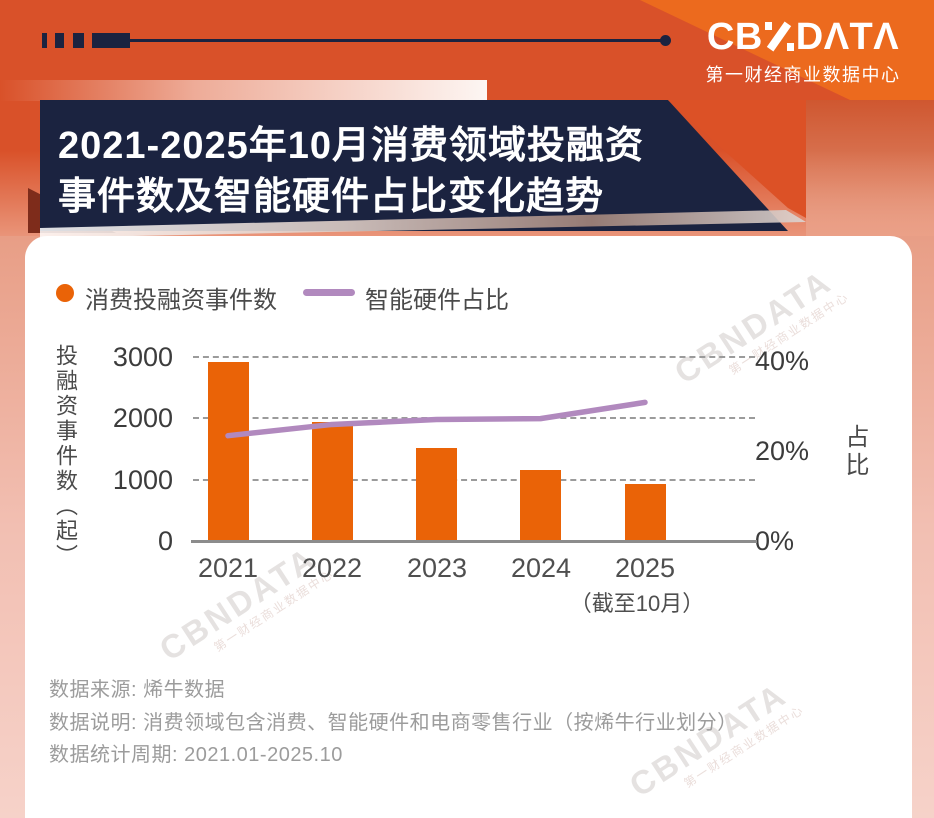 The width and height of the screenshot is (934, 818). Describe the element at coordinates (165, 541) in the screenshot. I see `left-axis-tick-0: 0` at that location.